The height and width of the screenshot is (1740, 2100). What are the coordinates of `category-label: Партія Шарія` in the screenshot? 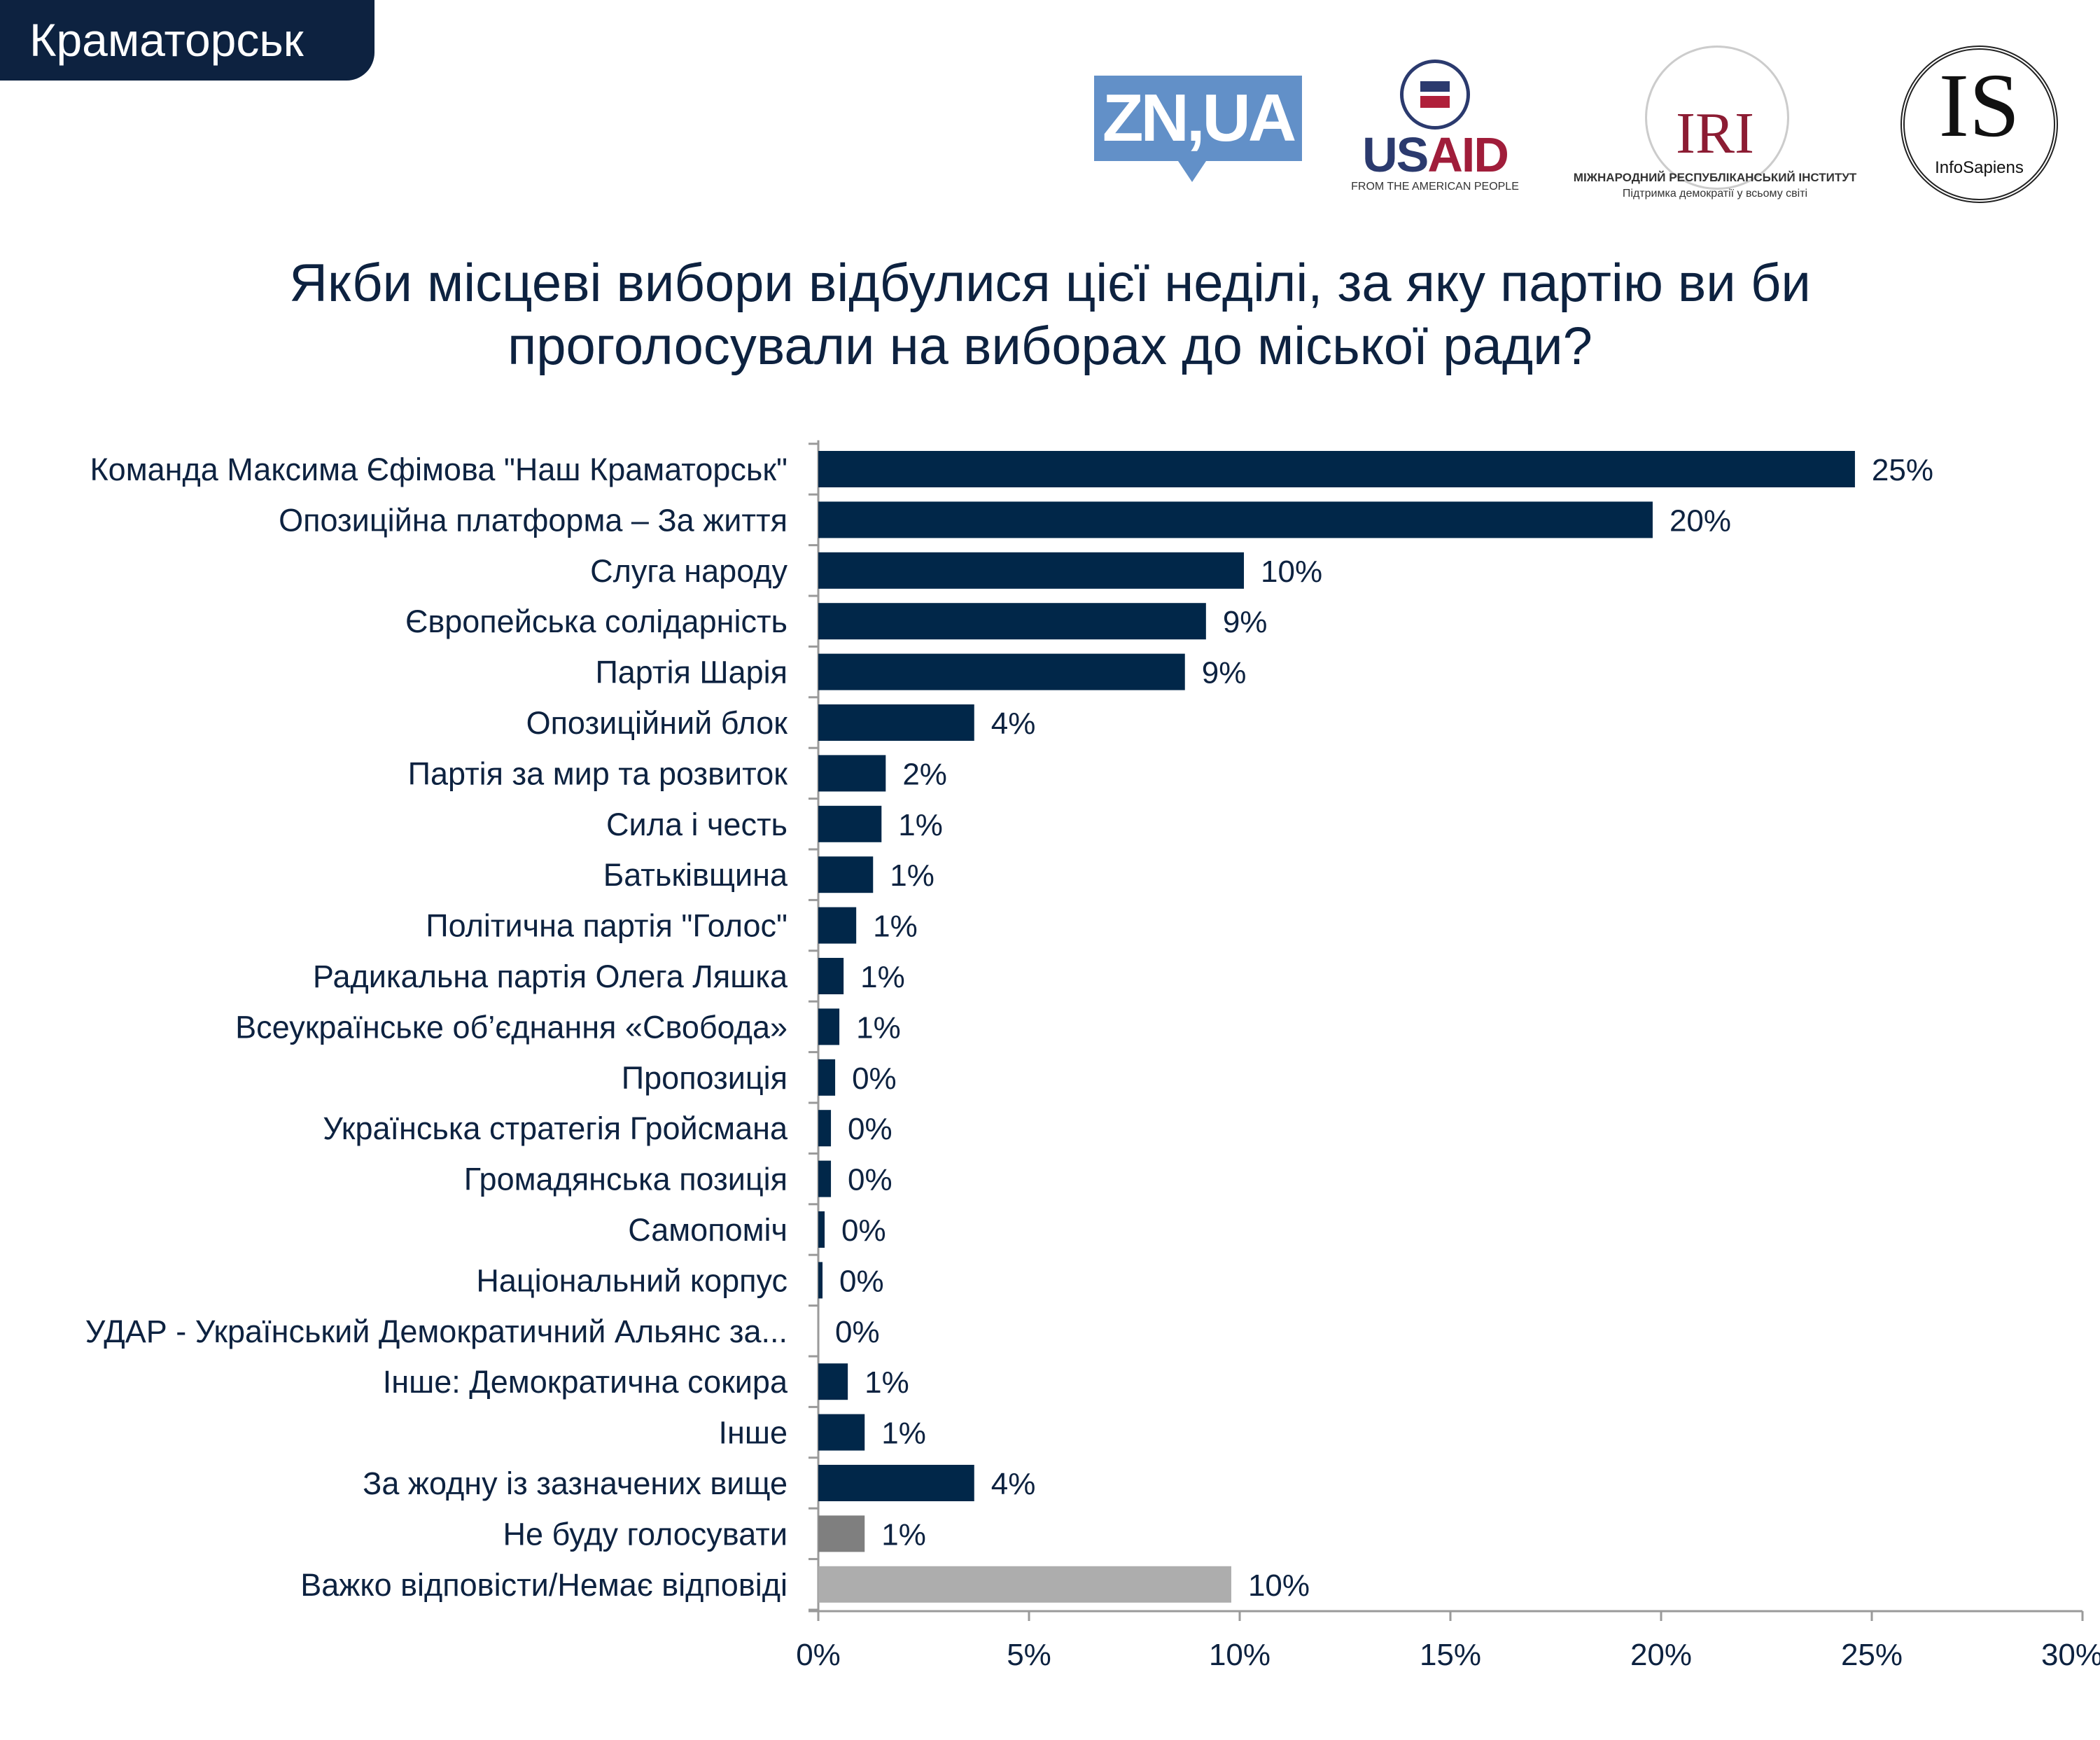 It's located at (691, 672).